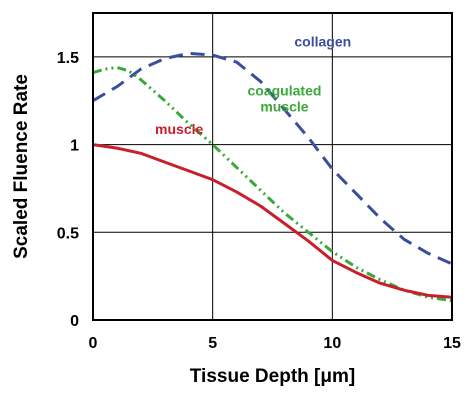 This screenshot has width=465, height=393. Describe the element at coordinates (93, 343) in the screenshot. I see `x-tick-label: 0` at that location.